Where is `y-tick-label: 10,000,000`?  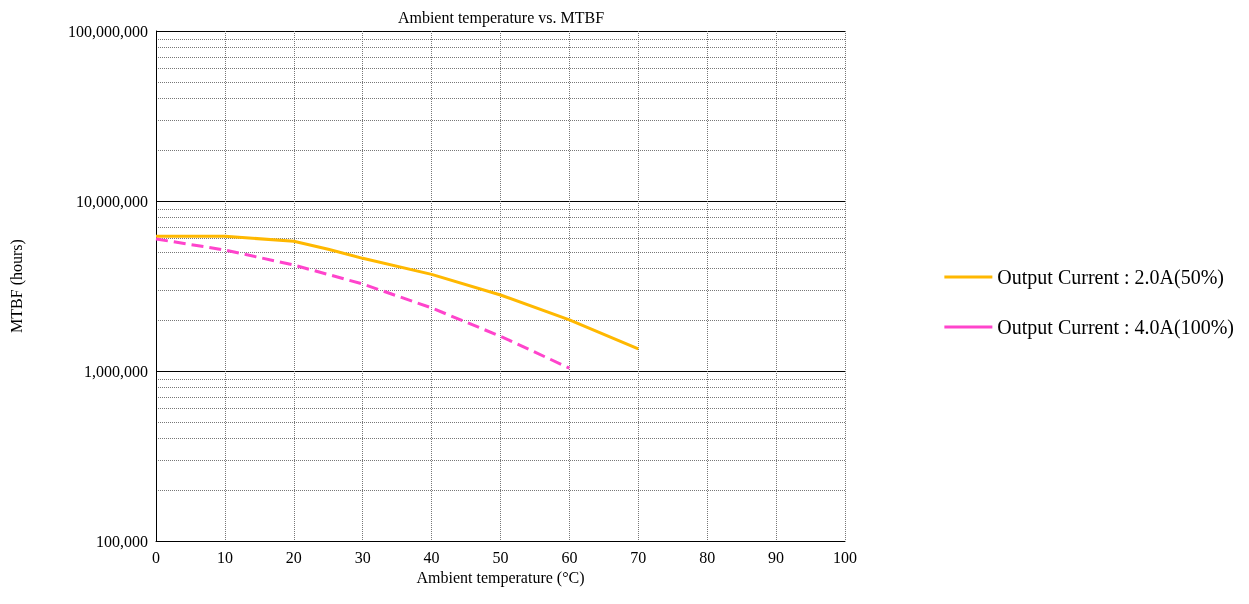 y-tick-label: 10,000,000 is located at coordinates (112, 201).